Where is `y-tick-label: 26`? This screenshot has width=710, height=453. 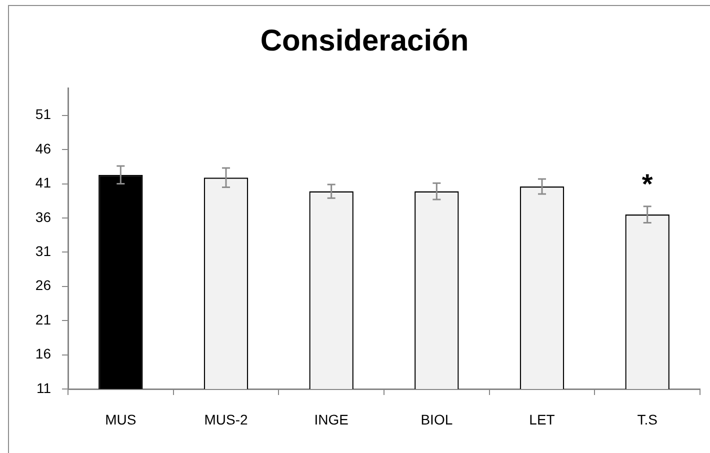 y-tick-label: 26 is located at coordinates (43, 285).